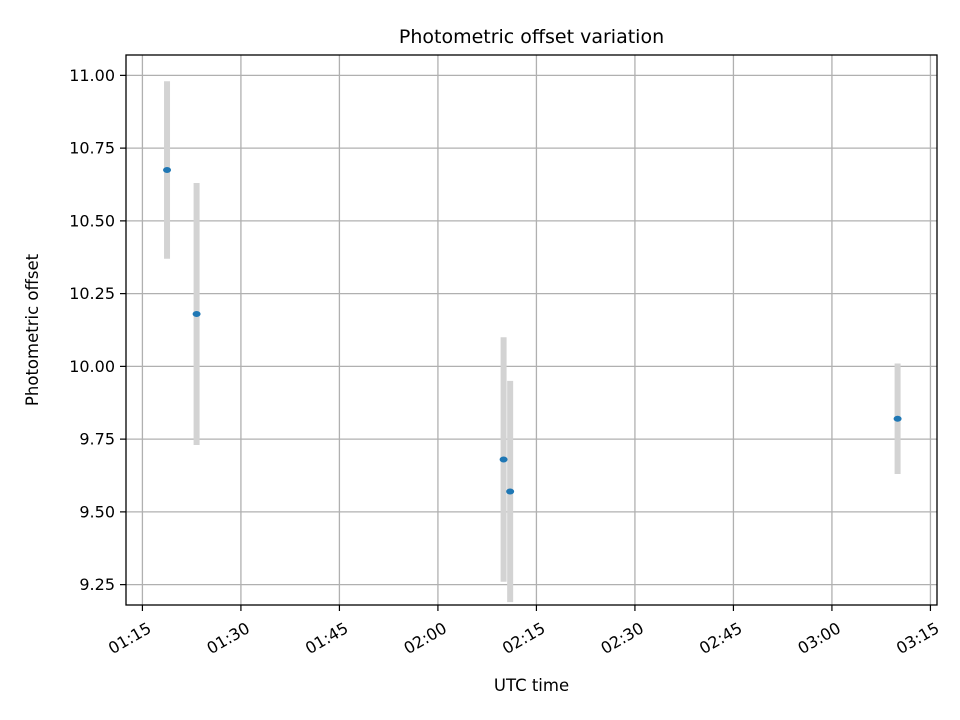 The width and height of the screenshot is (960, 720). What do you see at coordinates (621, 638) in the screenshot?
I see `x-tick-label: 02:30` at bounding box center [621, 638].